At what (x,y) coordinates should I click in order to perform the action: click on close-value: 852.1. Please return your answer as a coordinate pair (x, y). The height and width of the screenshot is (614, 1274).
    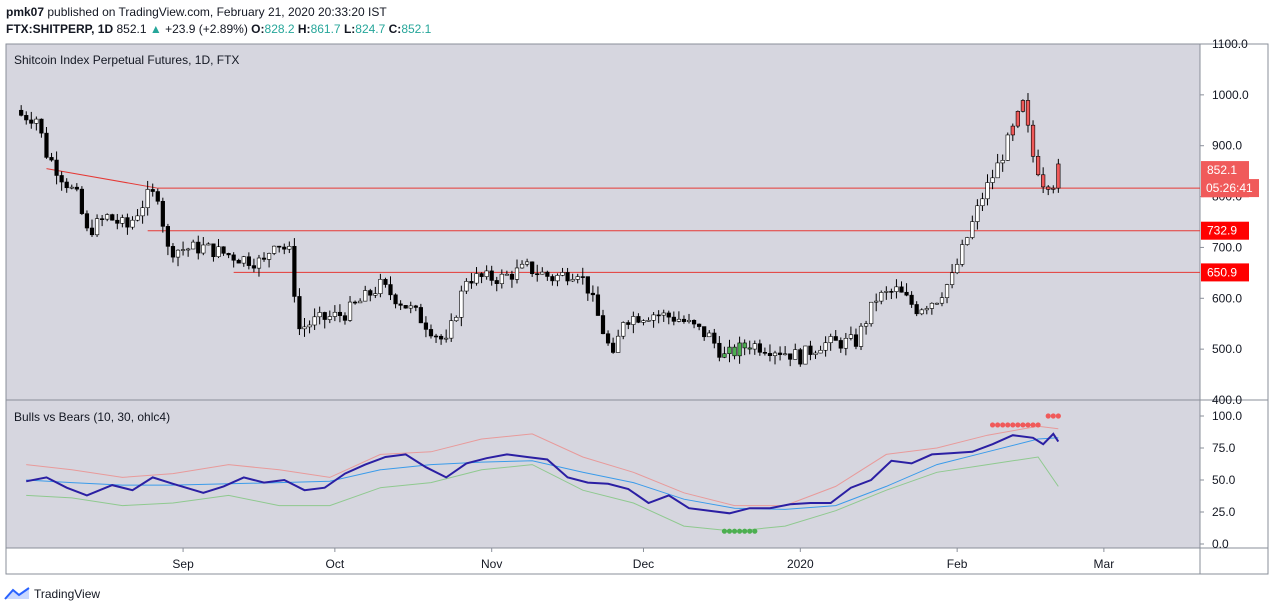
    Looking at the image, I should click on (416, 29).